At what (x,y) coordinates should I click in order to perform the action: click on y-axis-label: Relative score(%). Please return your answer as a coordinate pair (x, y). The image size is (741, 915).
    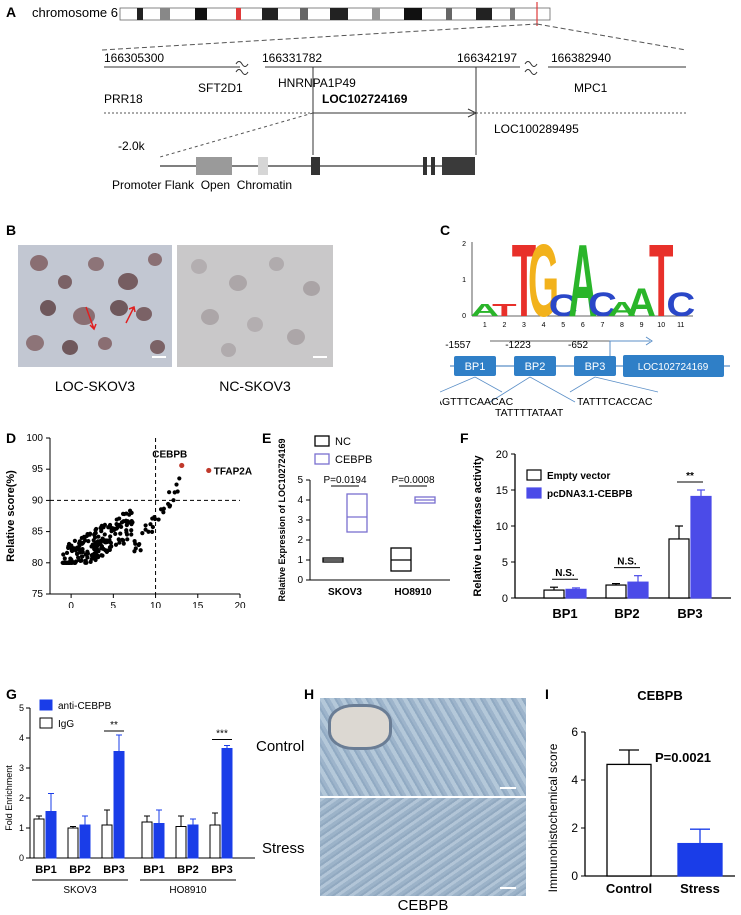
    Looking at the image, I should click on (11, 516).